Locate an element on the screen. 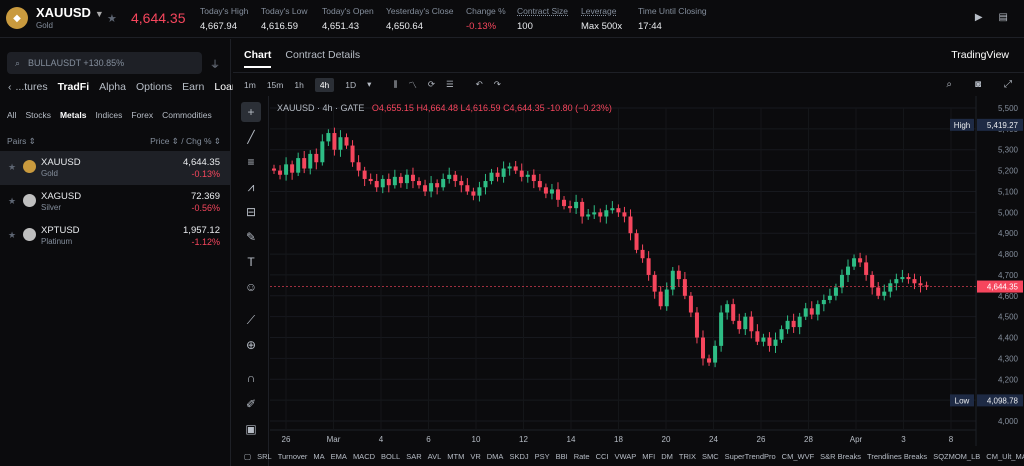  fullscreen-icon: ⤢ is located at coordinates (1008, 84).